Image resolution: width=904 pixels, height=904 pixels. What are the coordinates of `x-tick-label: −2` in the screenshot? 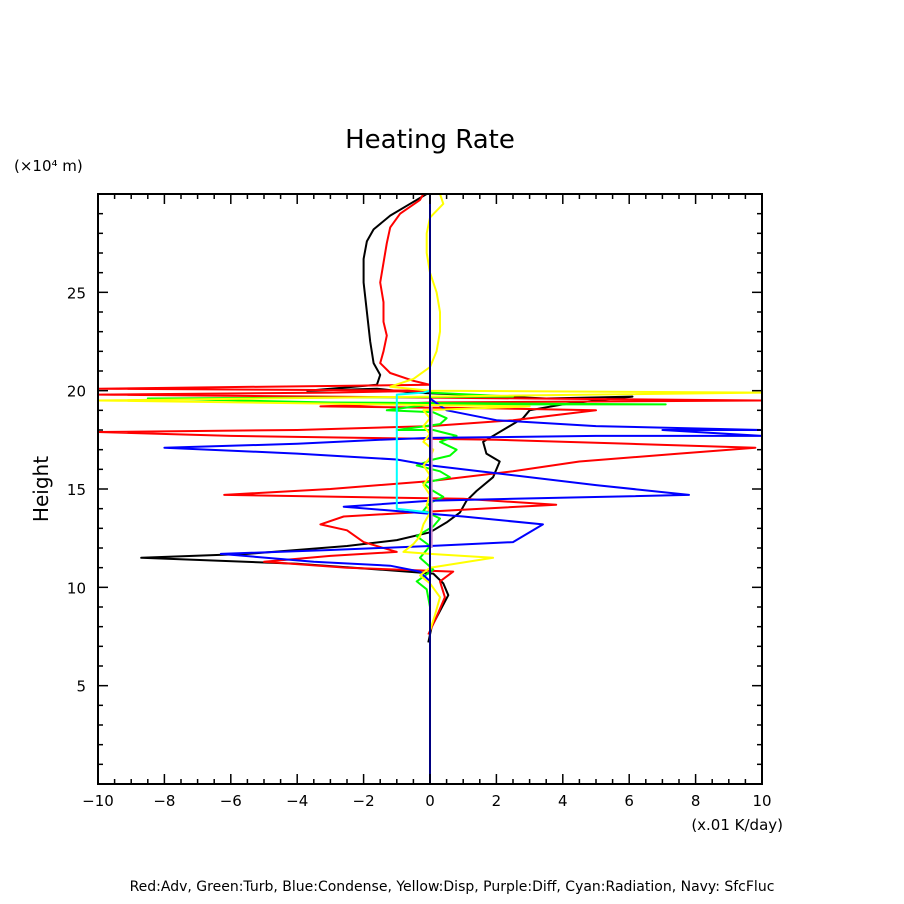 It's located at (364, 801).